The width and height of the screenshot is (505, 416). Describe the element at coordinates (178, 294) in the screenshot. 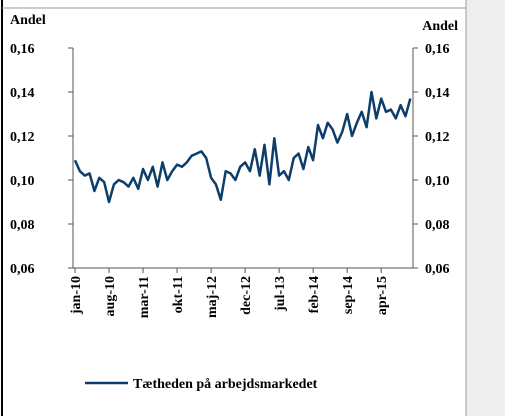

I see `x-tick-label: okt-11` at that location.